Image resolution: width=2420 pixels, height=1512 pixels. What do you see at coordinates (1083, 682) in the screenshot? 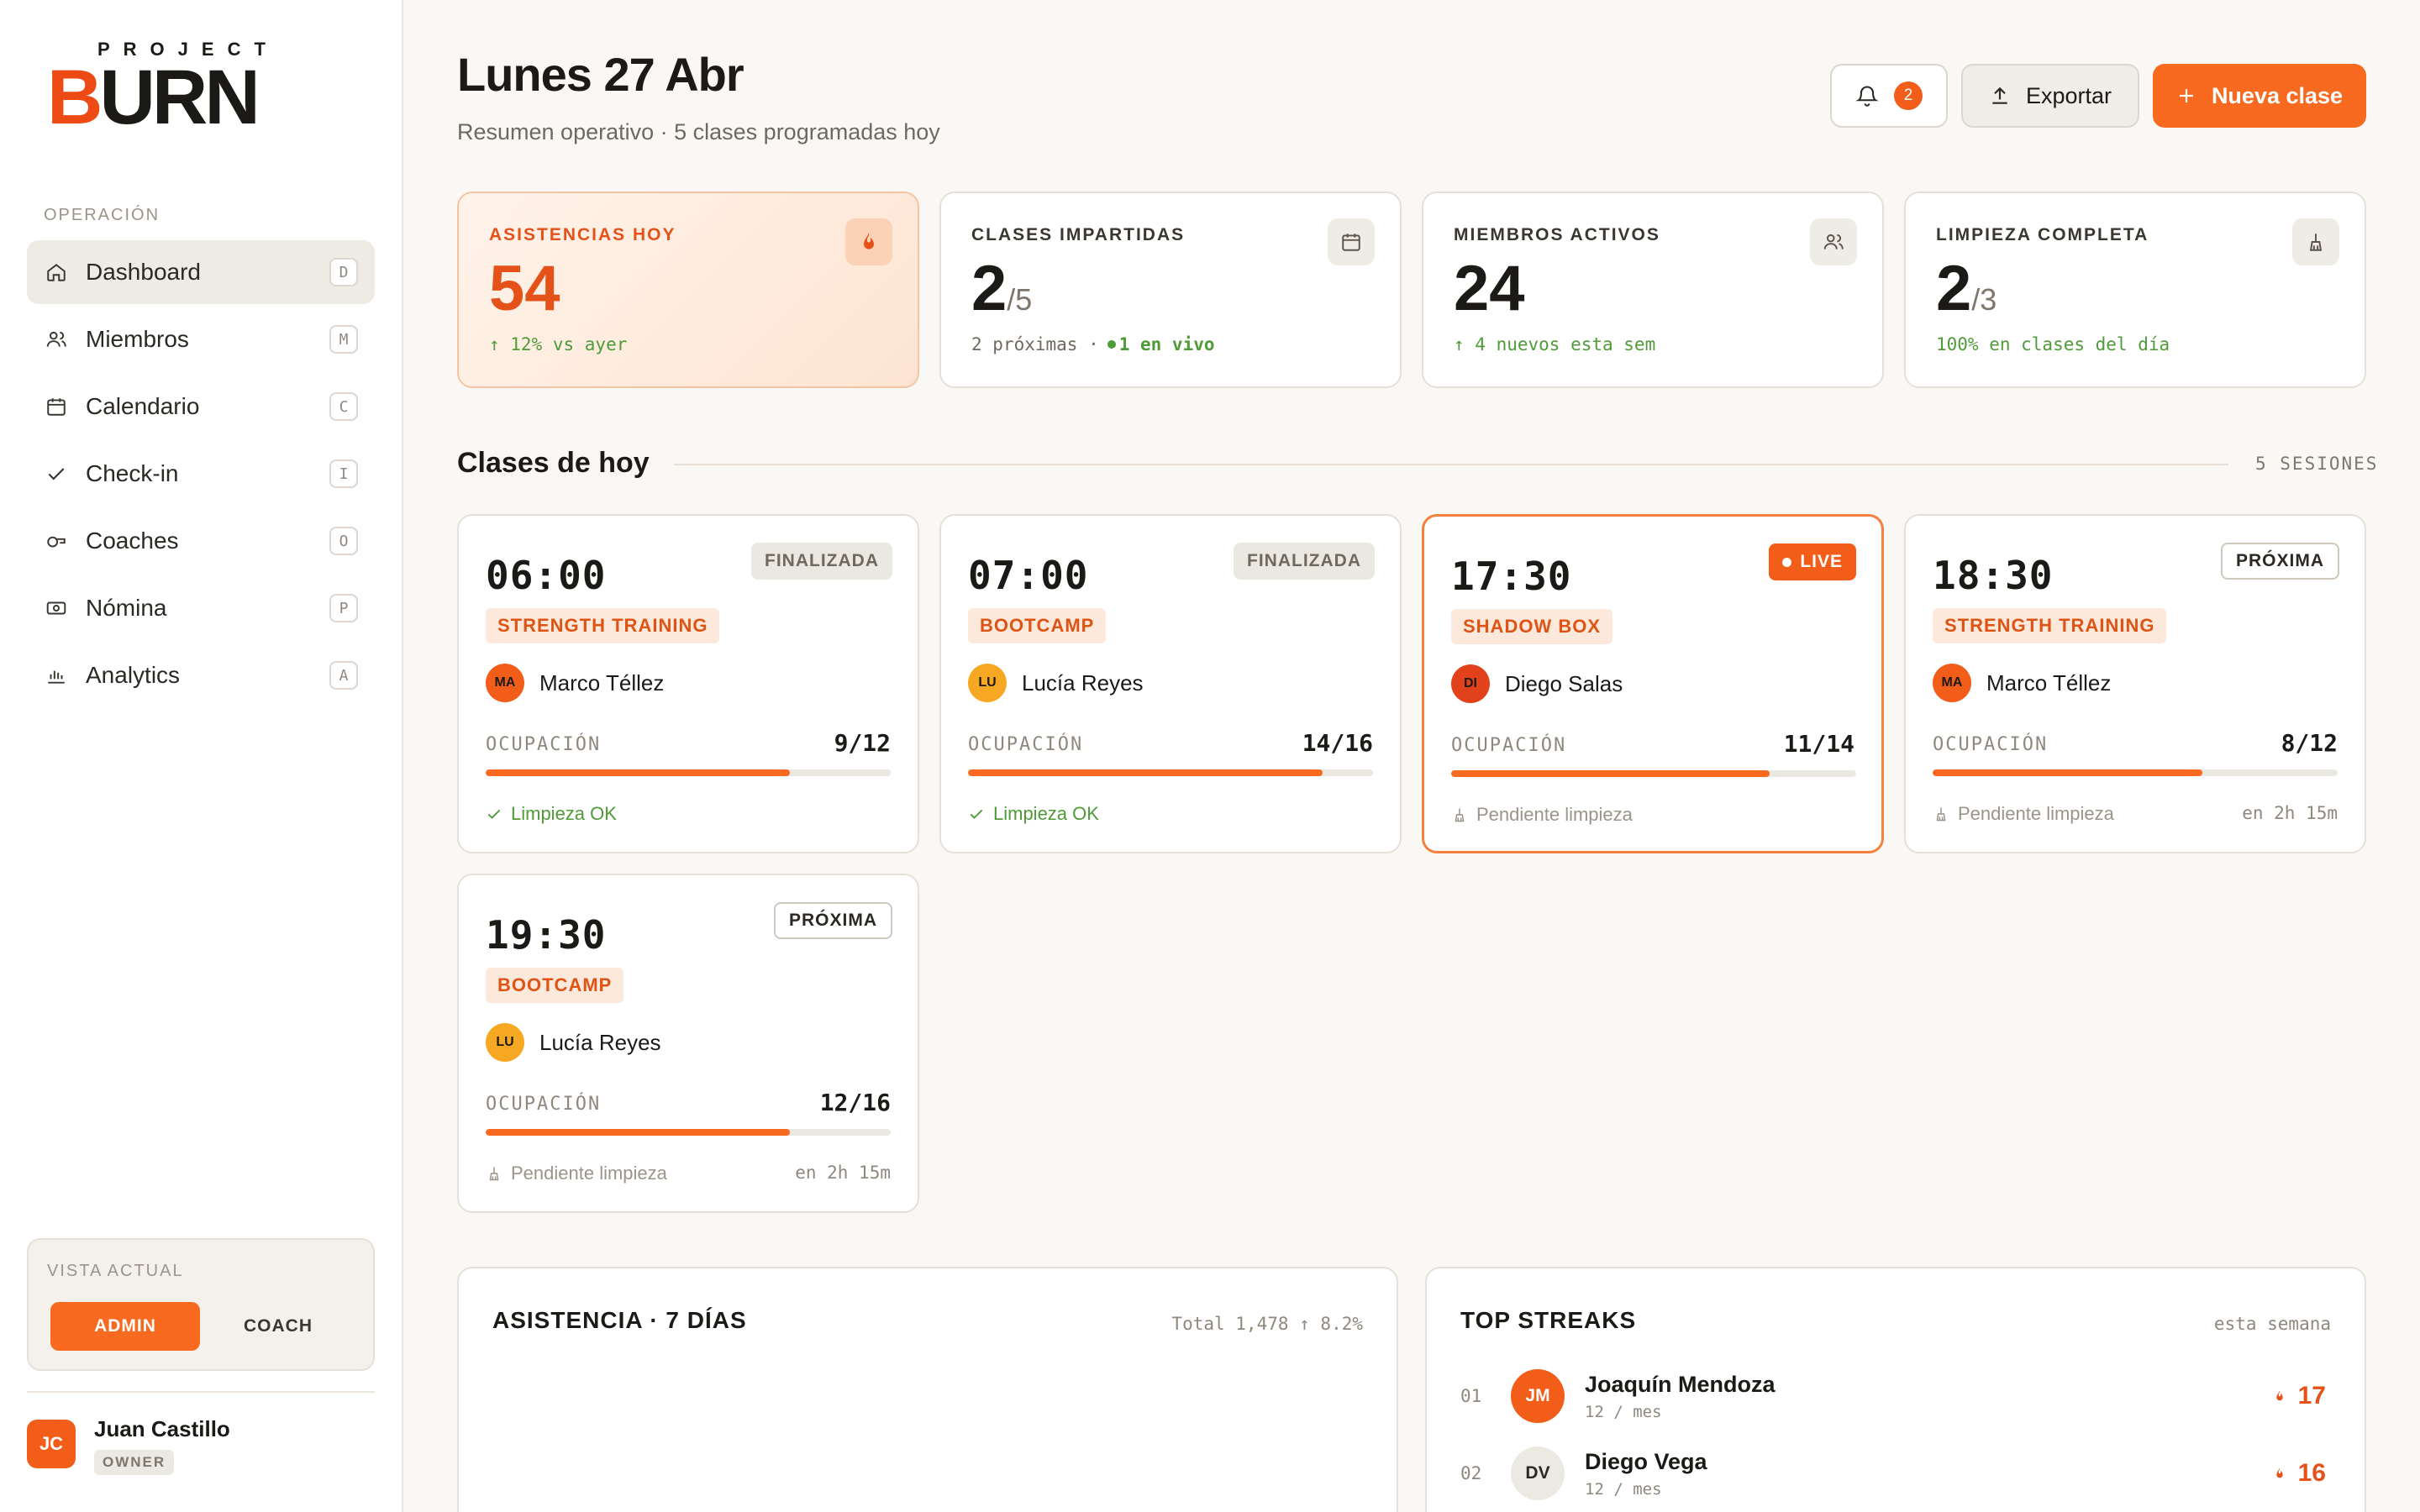
I see `coach-name: Lucía Reyes` at bounding box center [1083, 682].